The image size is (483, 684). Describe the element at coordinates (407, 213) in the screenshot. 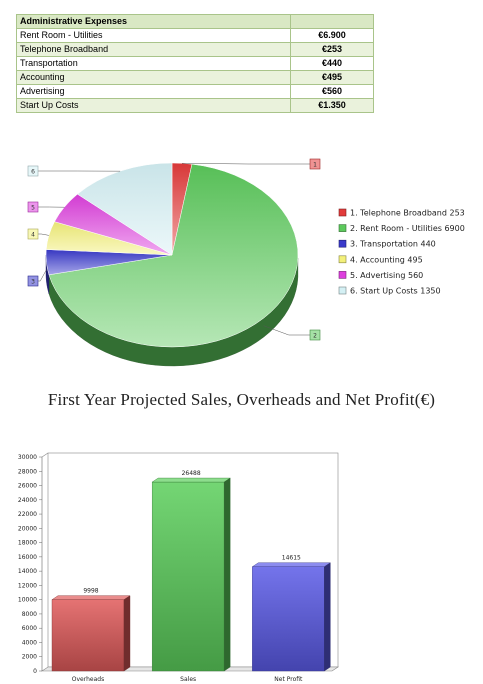

I see `legend-entry: 1. Telephone Broadband 253` at that location.